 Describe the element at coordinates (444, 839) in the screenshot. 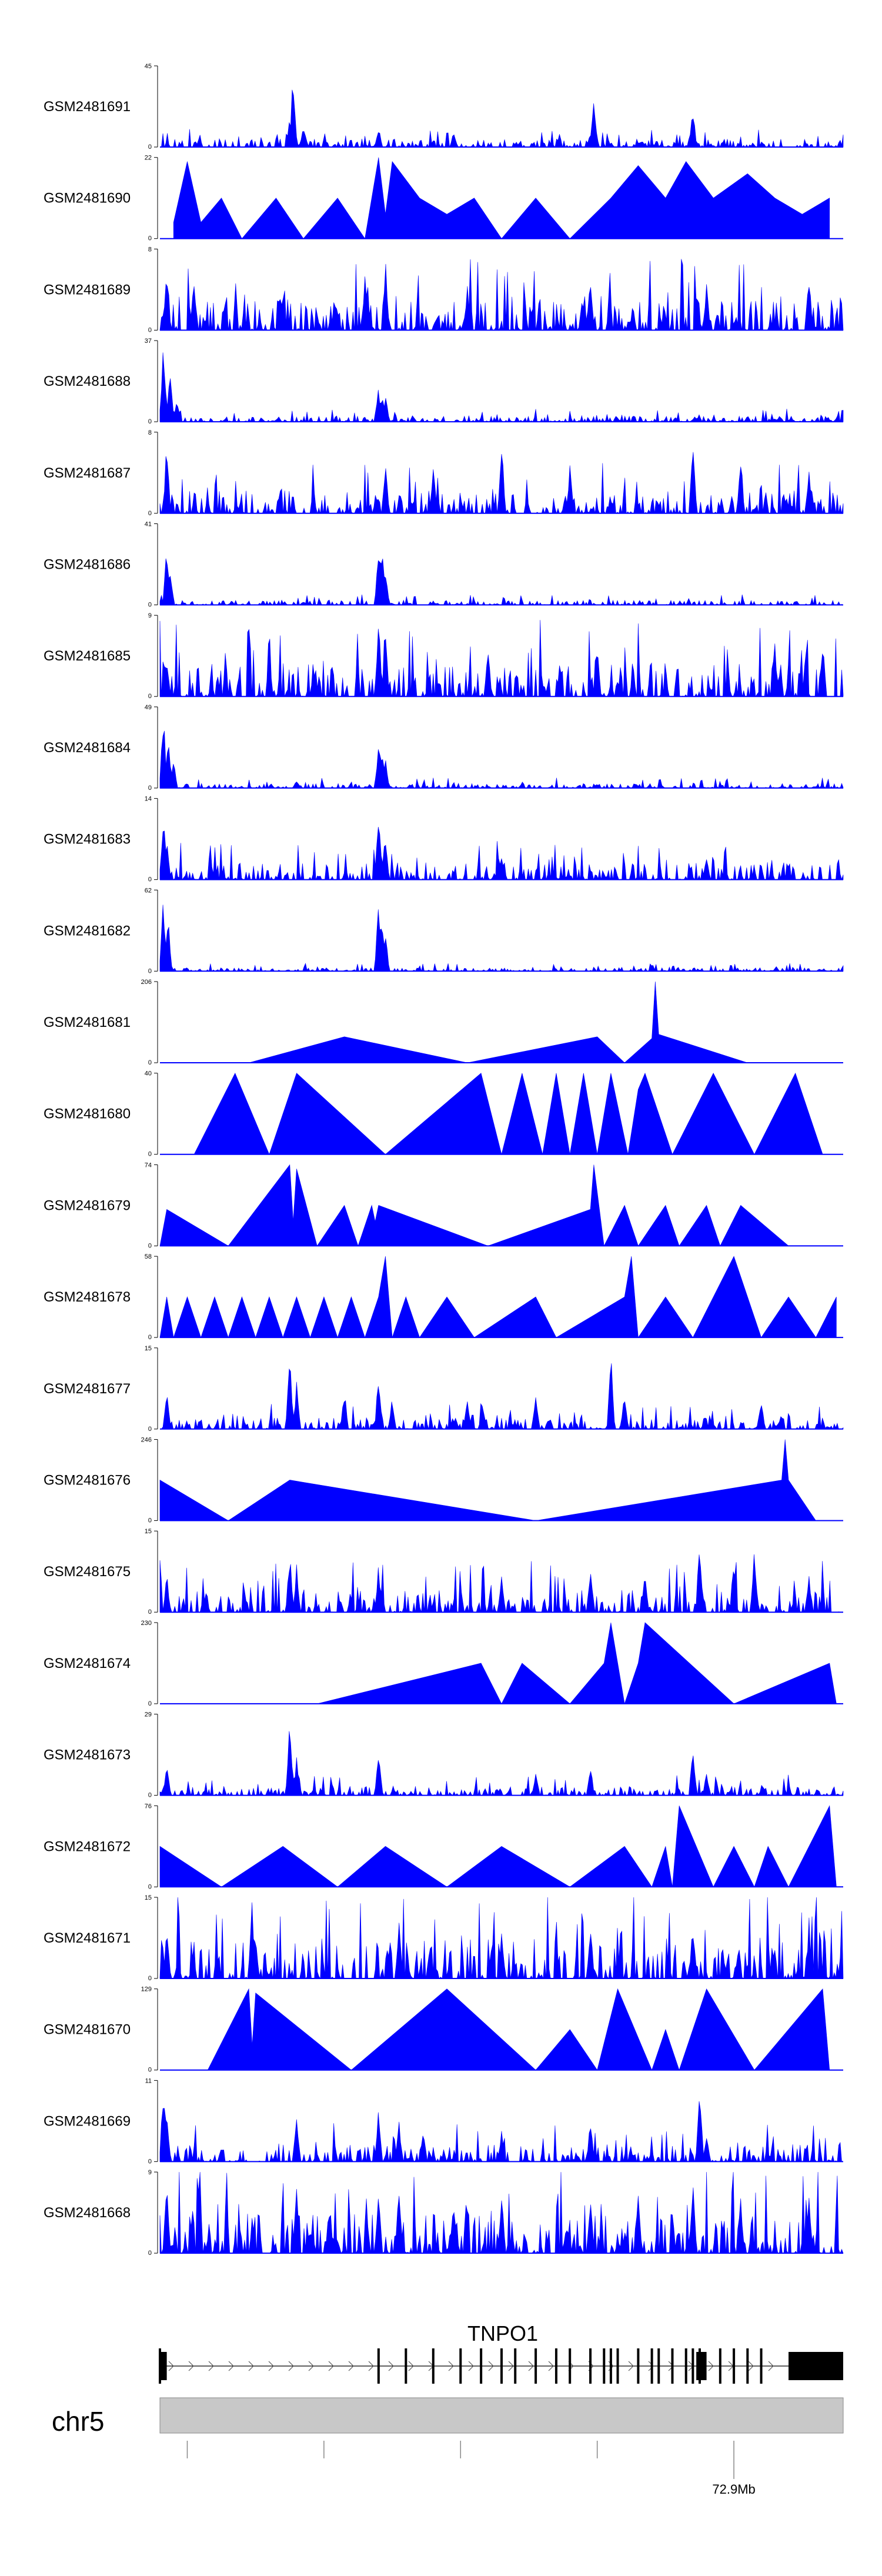

I see `track-GSM2481683: GSM2481683 14 0` at that location.